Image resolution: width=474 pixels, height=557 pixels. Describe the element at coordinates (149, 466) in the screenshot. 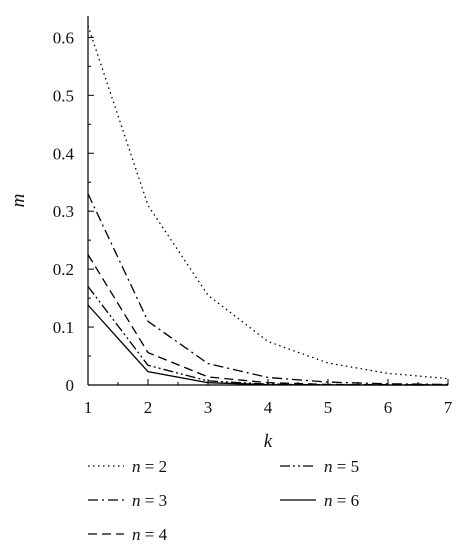

I see `legend-label-n2: n = 2` at that location.